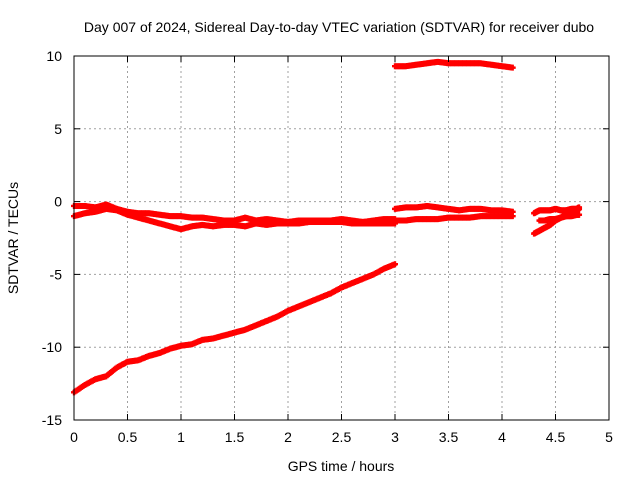 The width and height of the screenshot is (640, 480). Describe the element at coordinates (395, 437) in the screenshot. I see `x-tick-label: 3` at that location.